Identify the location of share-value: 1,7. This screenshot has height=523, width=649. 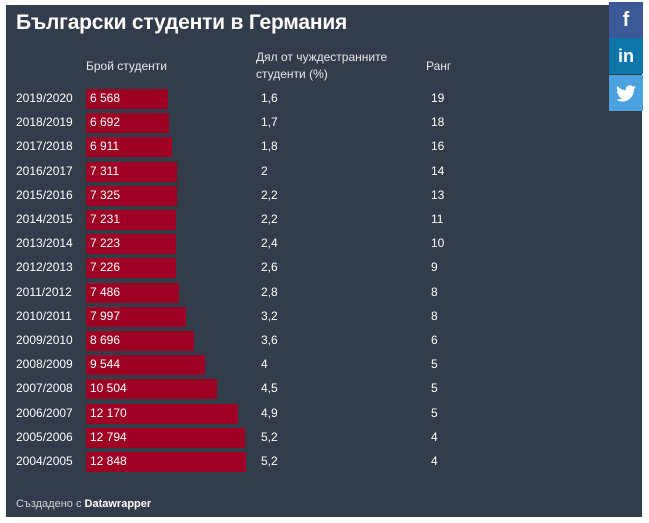
(269, 122).